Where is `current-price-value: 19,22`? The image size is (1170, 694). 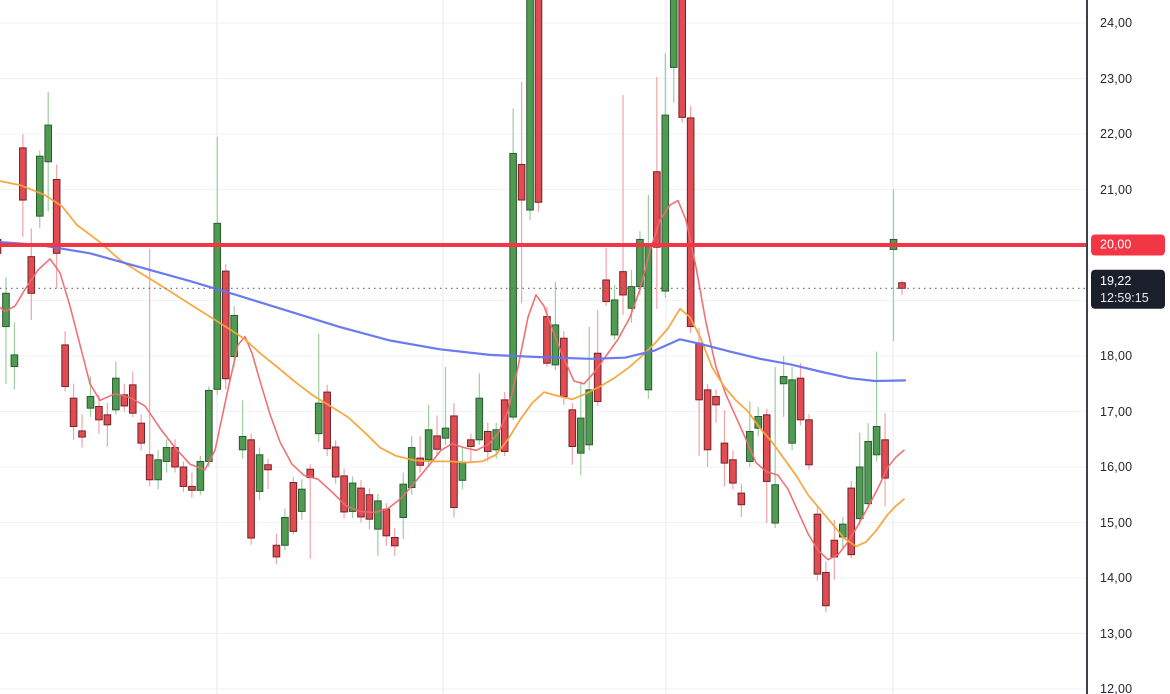
current-price-value: 19,22 is located at coordinates (1116, 281).